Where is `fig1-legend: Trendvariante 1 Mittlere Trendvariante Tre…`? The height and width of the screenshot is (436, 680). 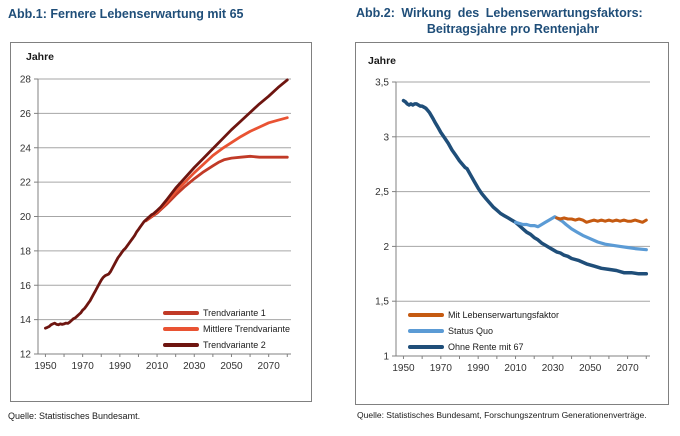 fig1-legend: Trendvariante 1 Mittlere Trendvariante Tre… is located at coordinates (226, 329).